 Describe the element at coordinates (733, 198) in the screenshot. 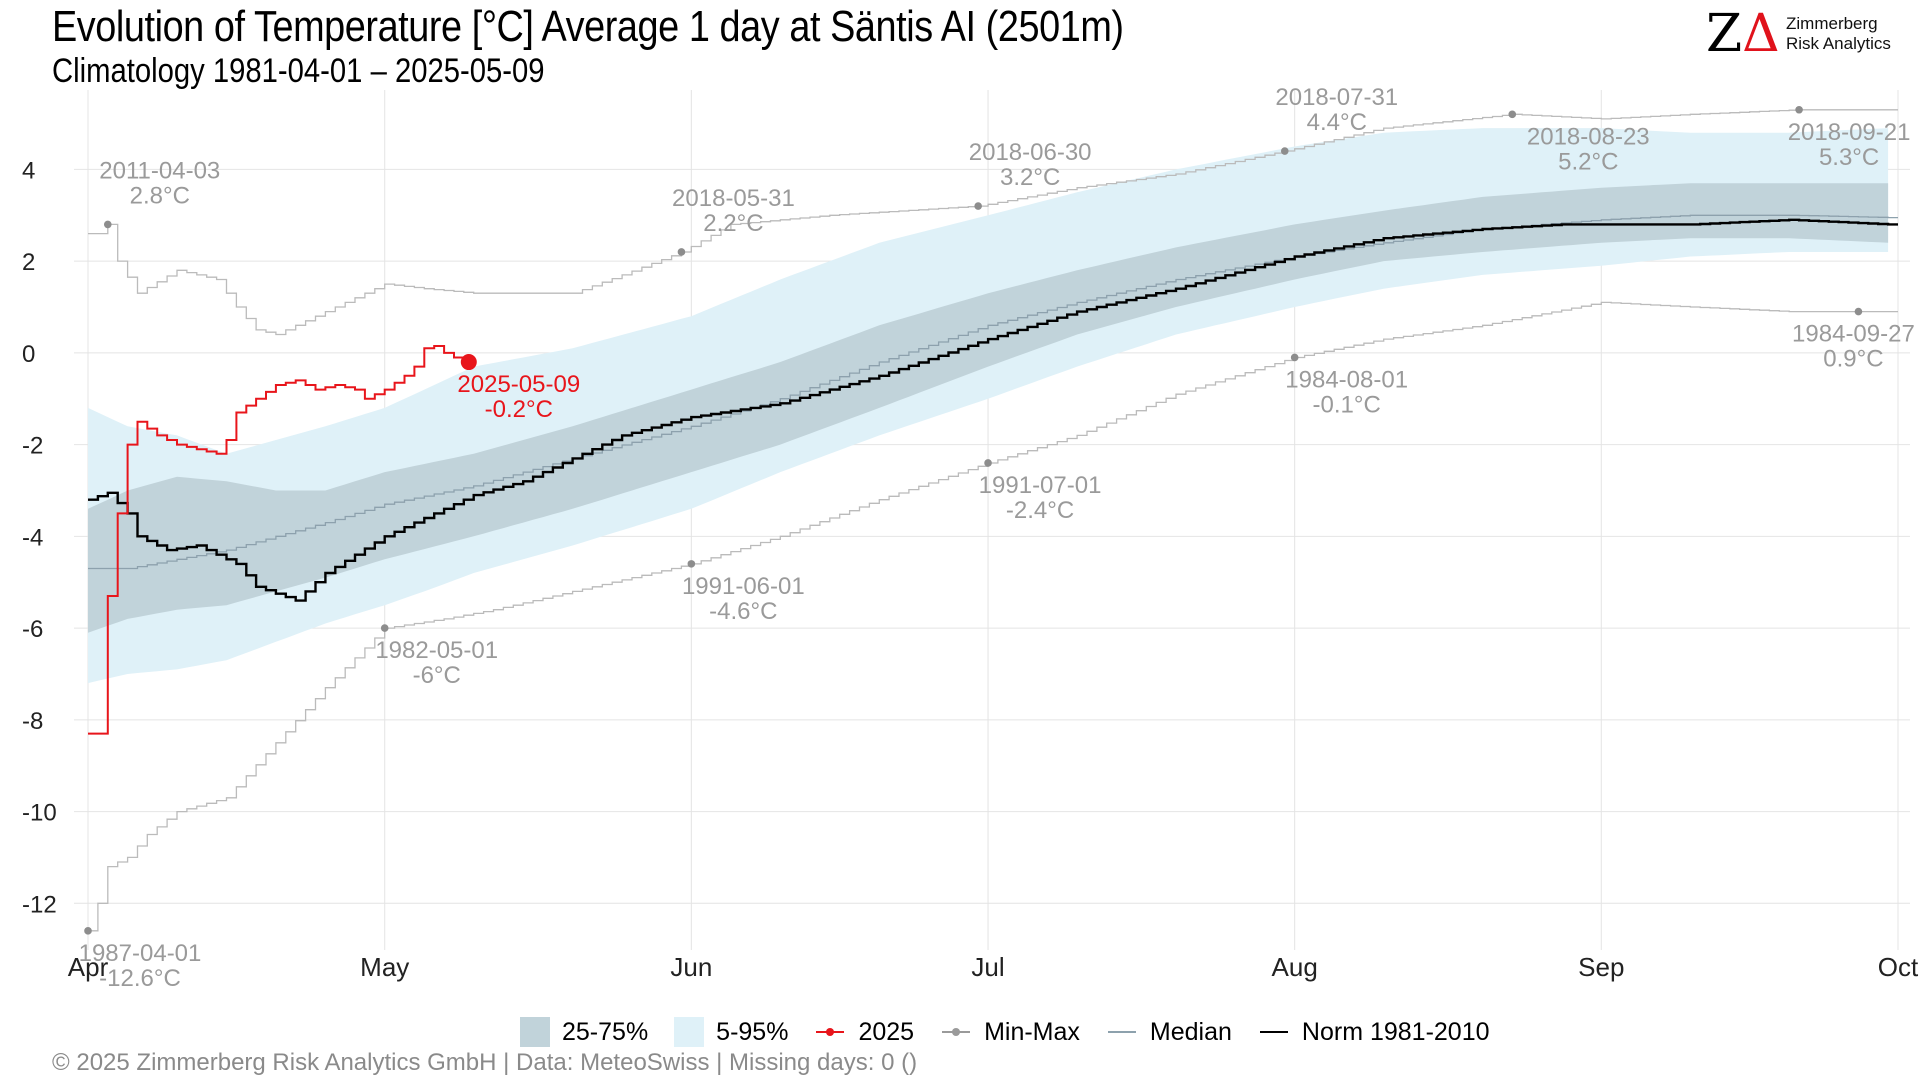

I see `annotation-date: 2018-05-31` at that location.